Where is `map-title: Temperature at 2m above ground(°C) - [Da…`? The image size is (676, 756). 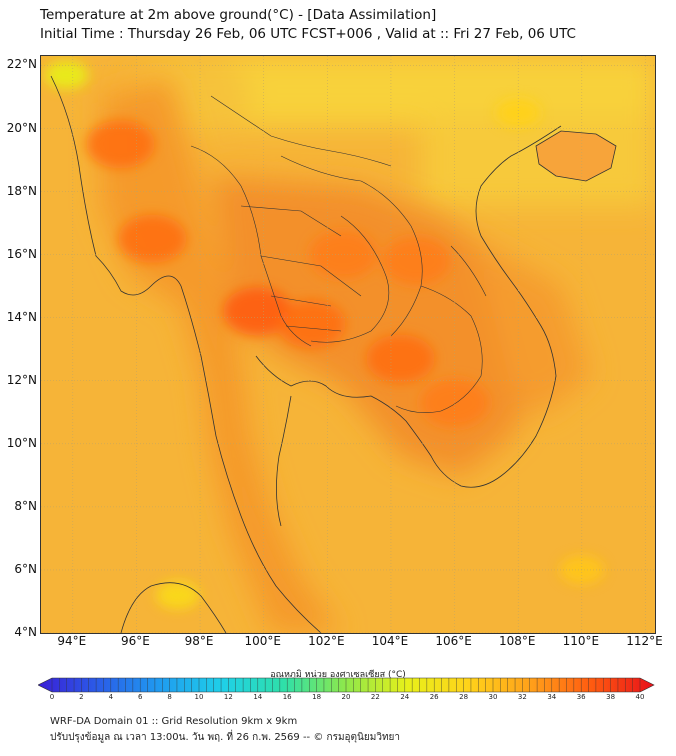
map-title: Temperature at 2m above ground(°C) - [Da… is located at coordinates (238, 15).